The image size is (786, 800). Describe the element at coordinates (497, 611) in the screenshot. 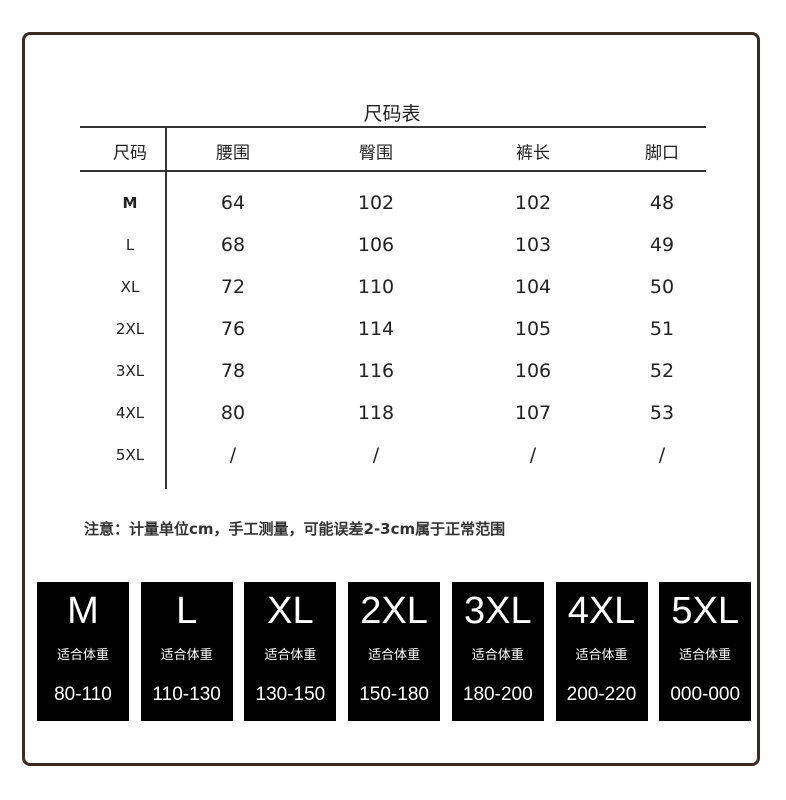

I see `card-size: 3XL` at that location.